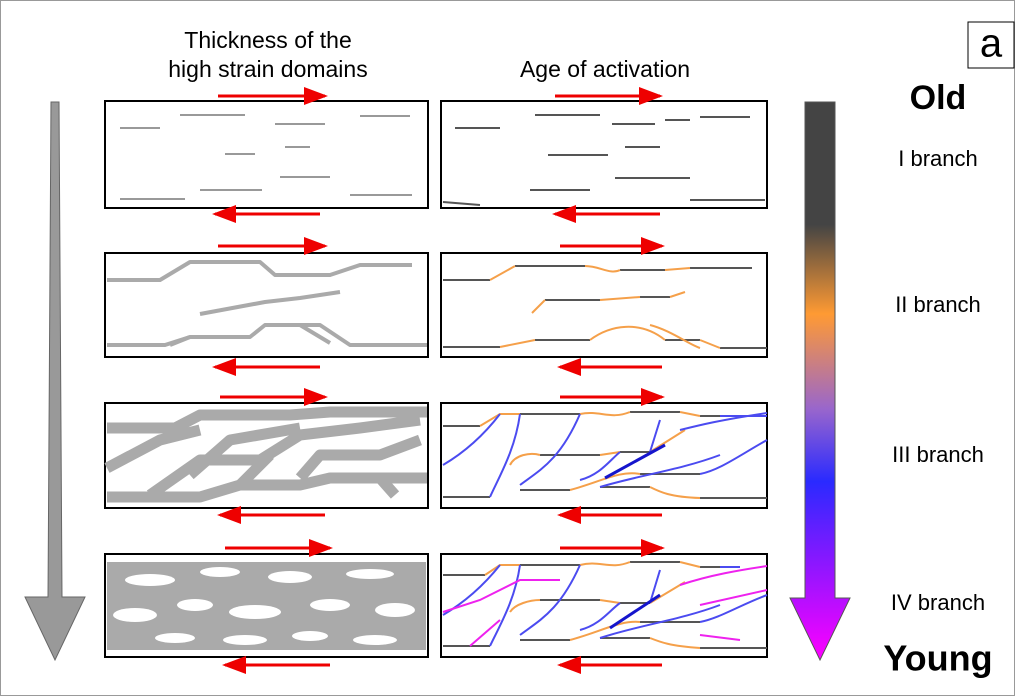 The height and width of the screenshot is (696, 1020). I want to click on age-scale, so click(820, 381).